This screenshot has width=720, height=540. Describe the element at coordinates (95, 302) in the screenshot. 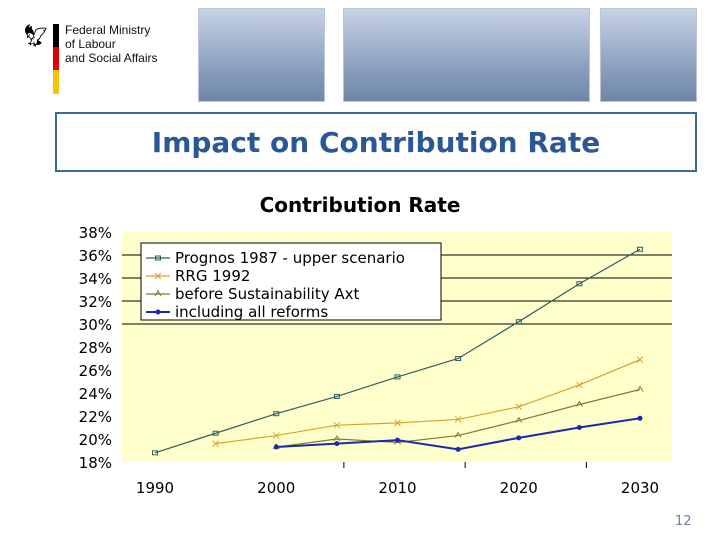

I see `y-tick-label: 32%` at that location.